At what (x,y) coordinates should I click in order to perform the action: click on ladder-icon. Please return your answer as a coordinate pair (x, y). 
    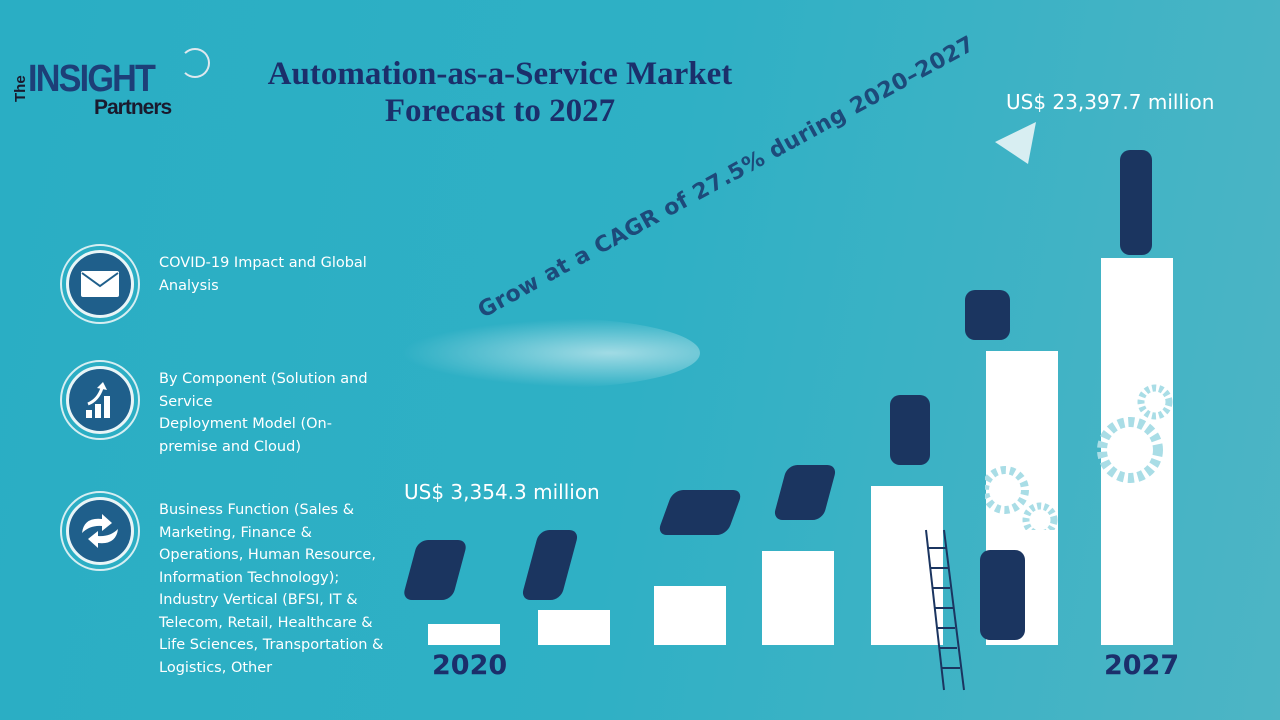
    Looking at the image, I should click on (945, 610).